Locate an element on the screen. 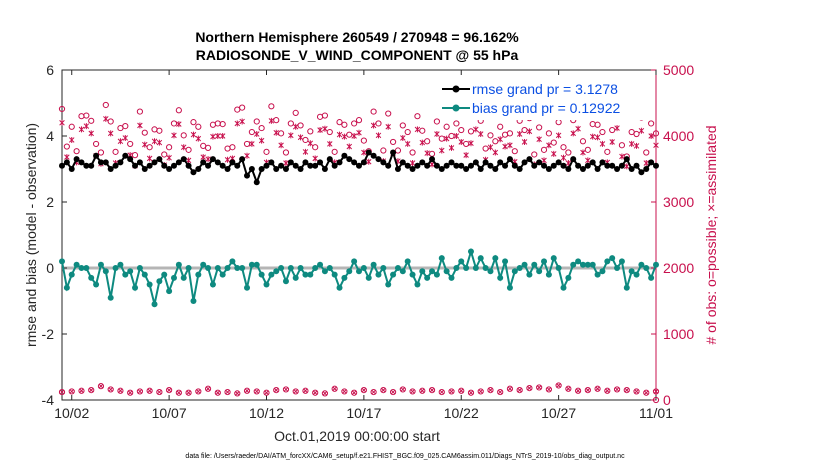 The image size is (830, 470). x-tick-label: 10/27 is located at coordinates (558, 413).